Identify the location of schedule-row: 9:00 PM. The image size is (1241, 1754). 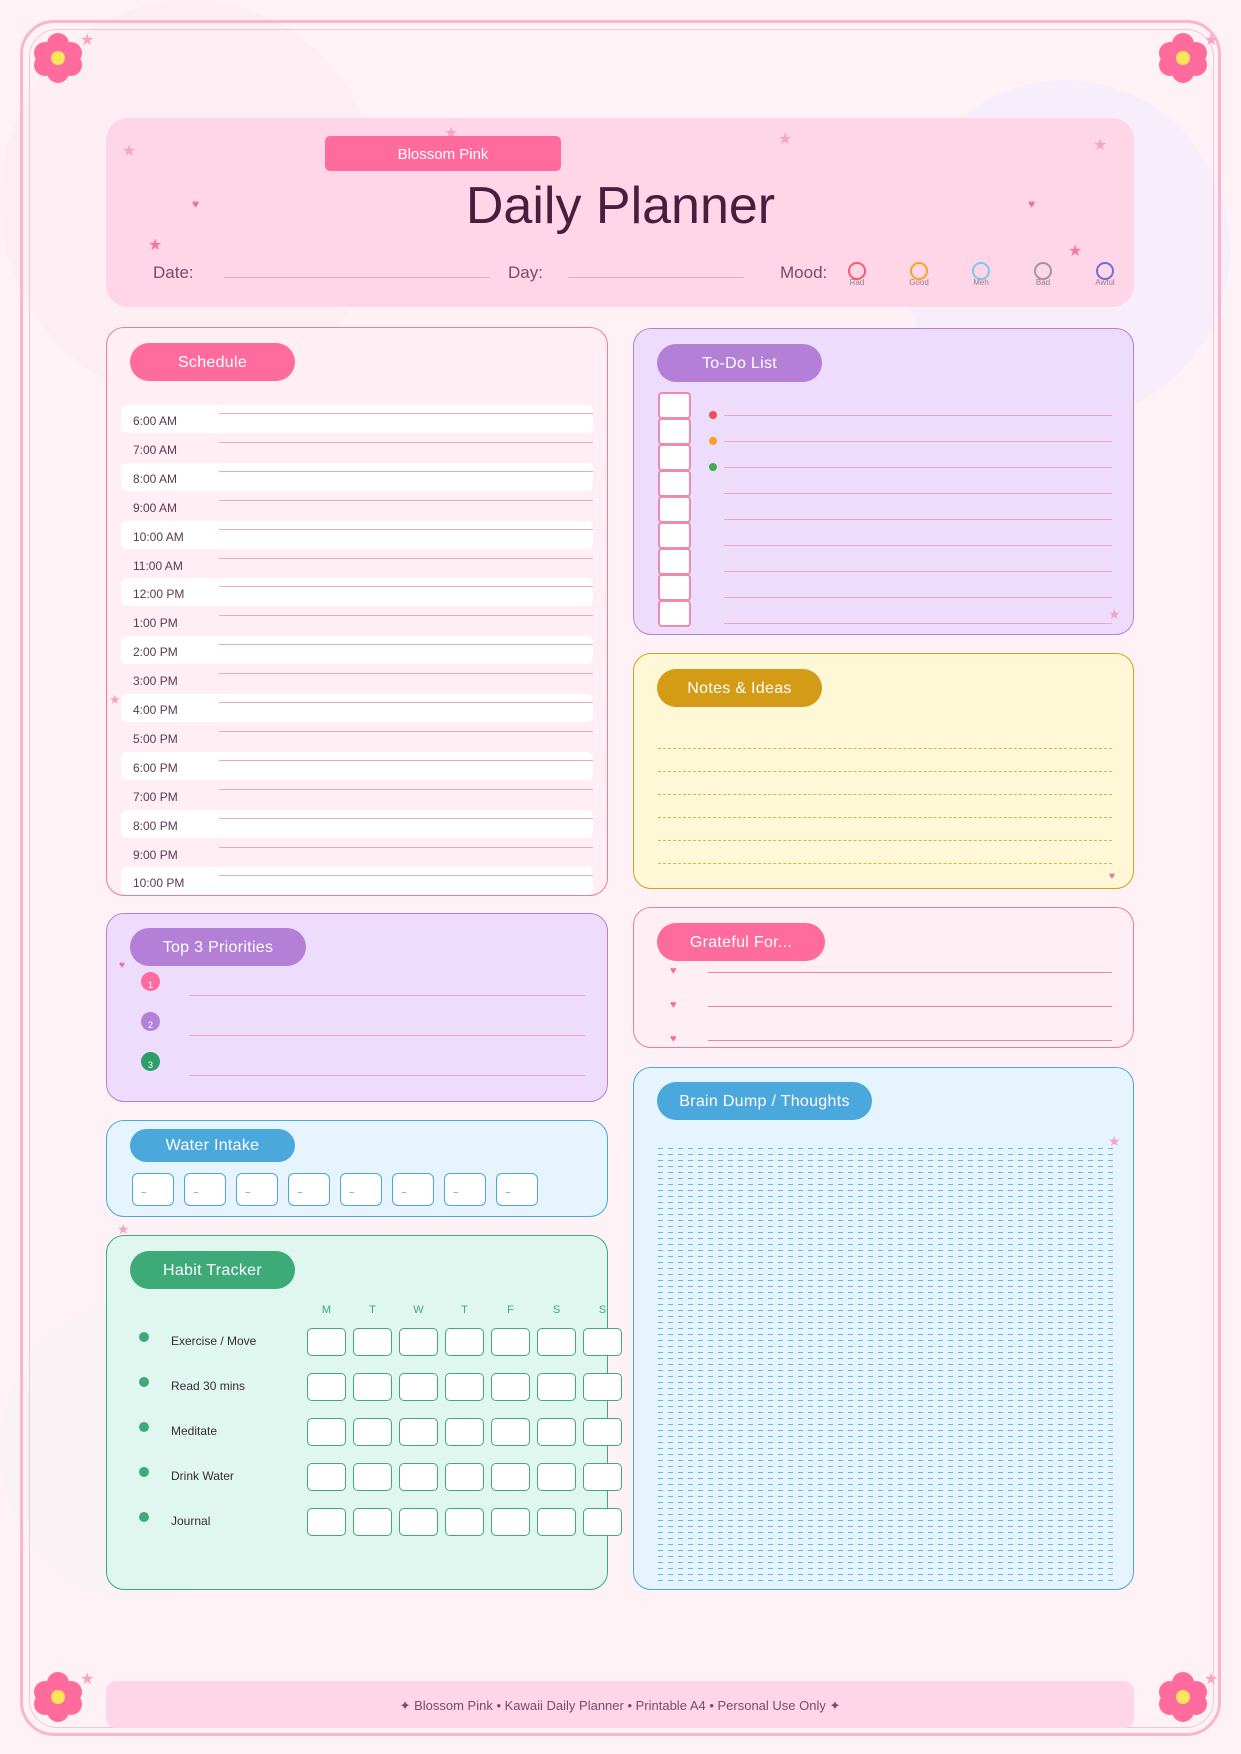
(357, 853).